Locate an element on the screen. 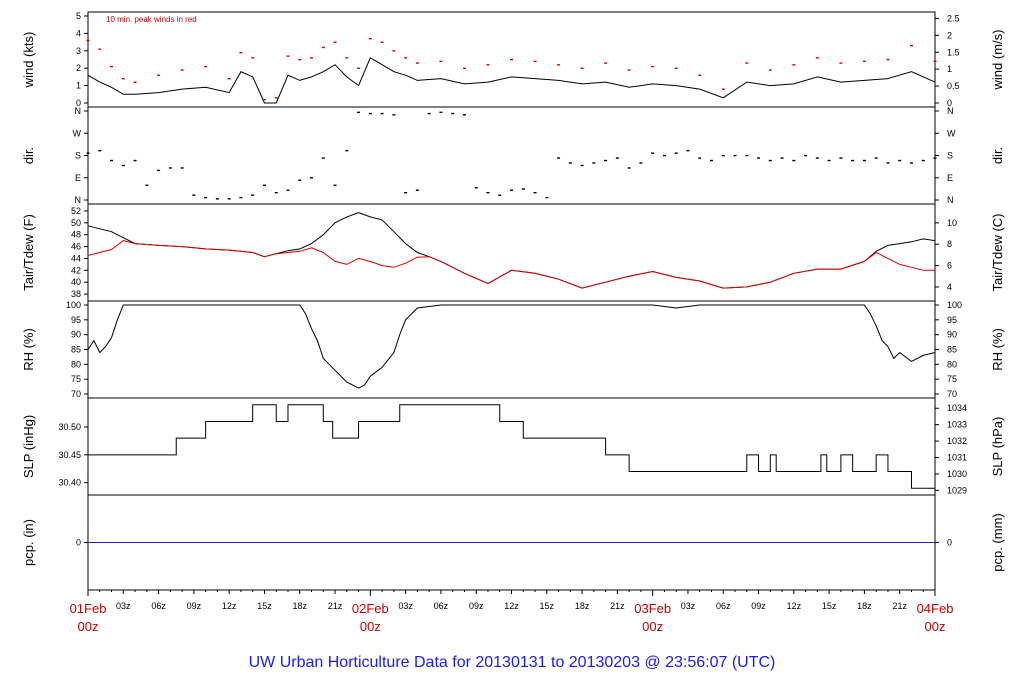  left-tick-label: 0 is located at coordinates (78, 103).